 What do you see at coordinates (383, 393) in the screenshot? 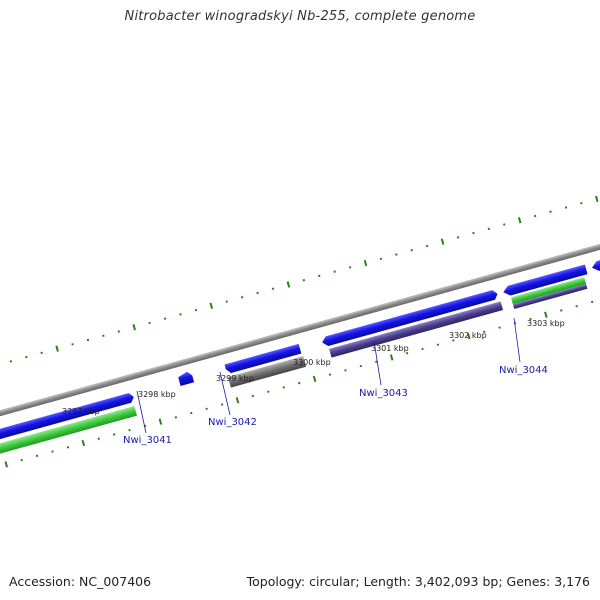
I see `gene-label-nwi-3043: Nwi_3043` at bounding box center [383, 393].